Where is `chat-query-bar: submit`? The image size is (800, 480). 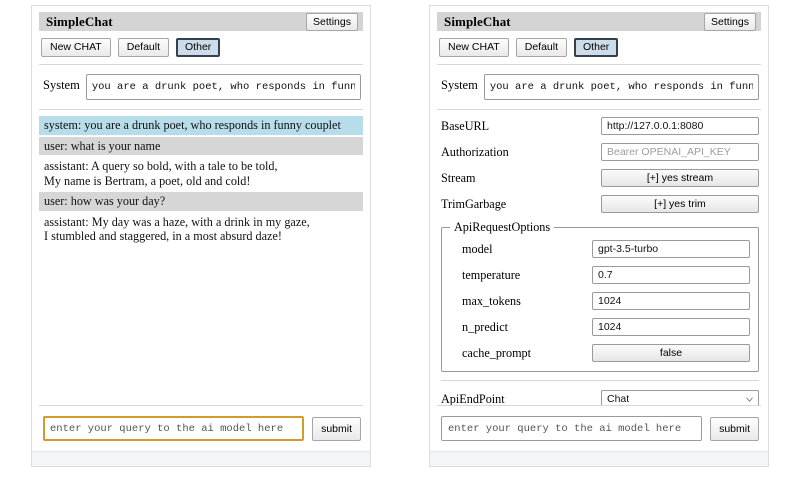
chat-query-bar: submit is located at coordinates (201, 428).